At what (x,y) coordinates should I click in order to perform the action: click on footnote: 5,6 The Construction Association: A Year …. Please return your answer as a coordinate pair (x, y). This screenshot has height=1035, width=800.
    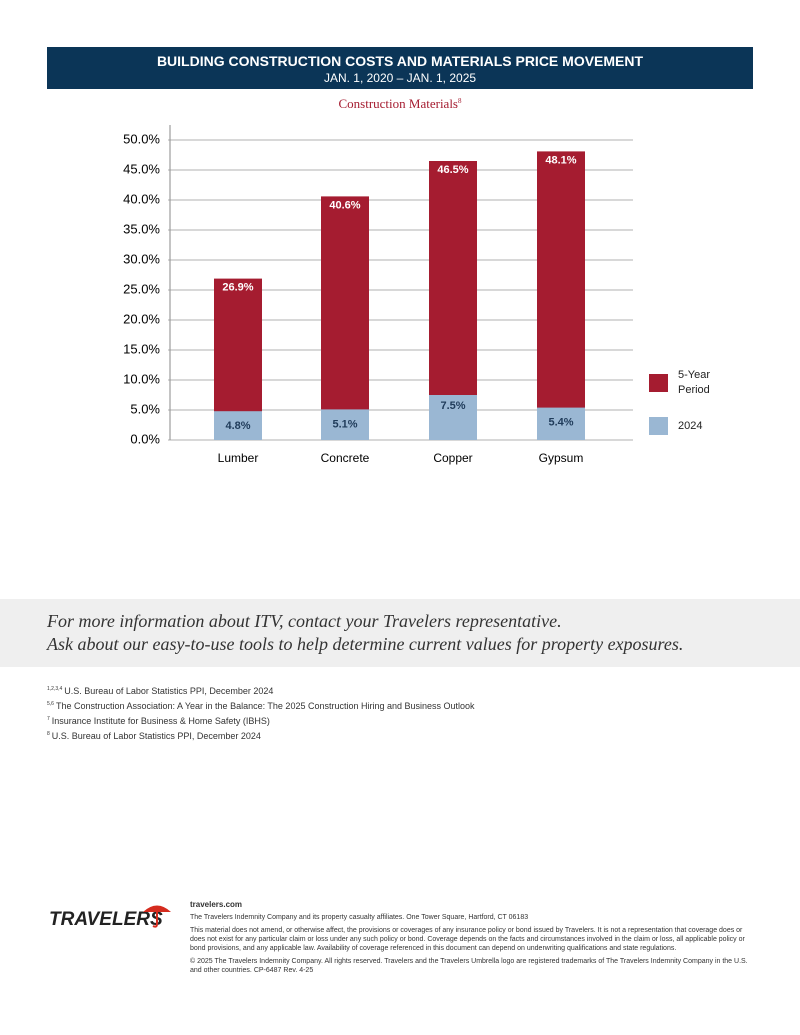
    Looking at the image, I should click on (261, 708).